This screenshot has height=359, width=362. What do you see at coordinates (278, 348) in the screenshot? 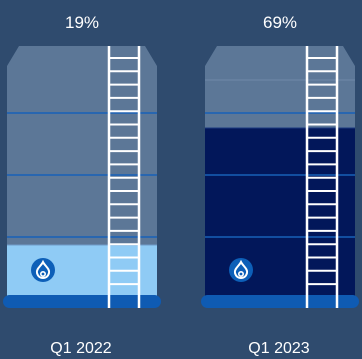
I see `category-label-2: Q1 2023` at bounding box center [278, 348].